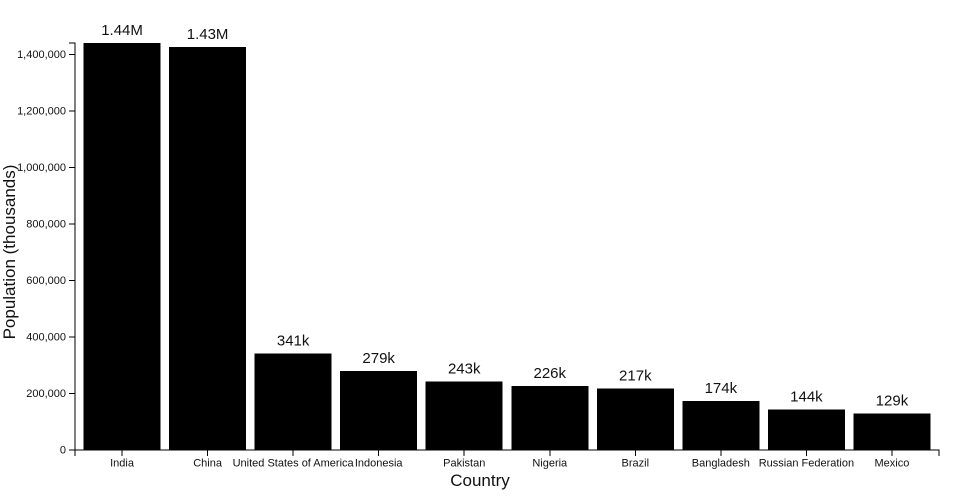 This screenshot has width=960, height=500. What do you see at coordinates (480, 480) in the screenshot?
I see `x-axis-title: Country` at bounding box center [480, 480].